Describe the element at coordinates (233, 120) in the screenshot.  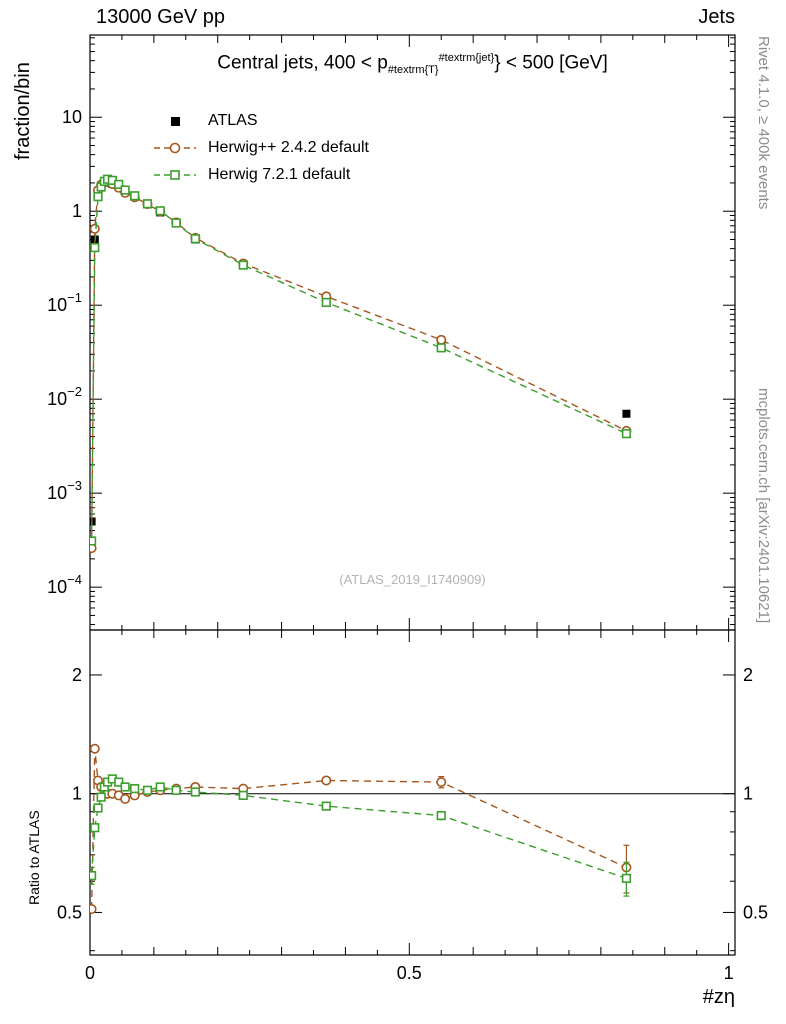
I see `legend-label: ATLAS` at that location.